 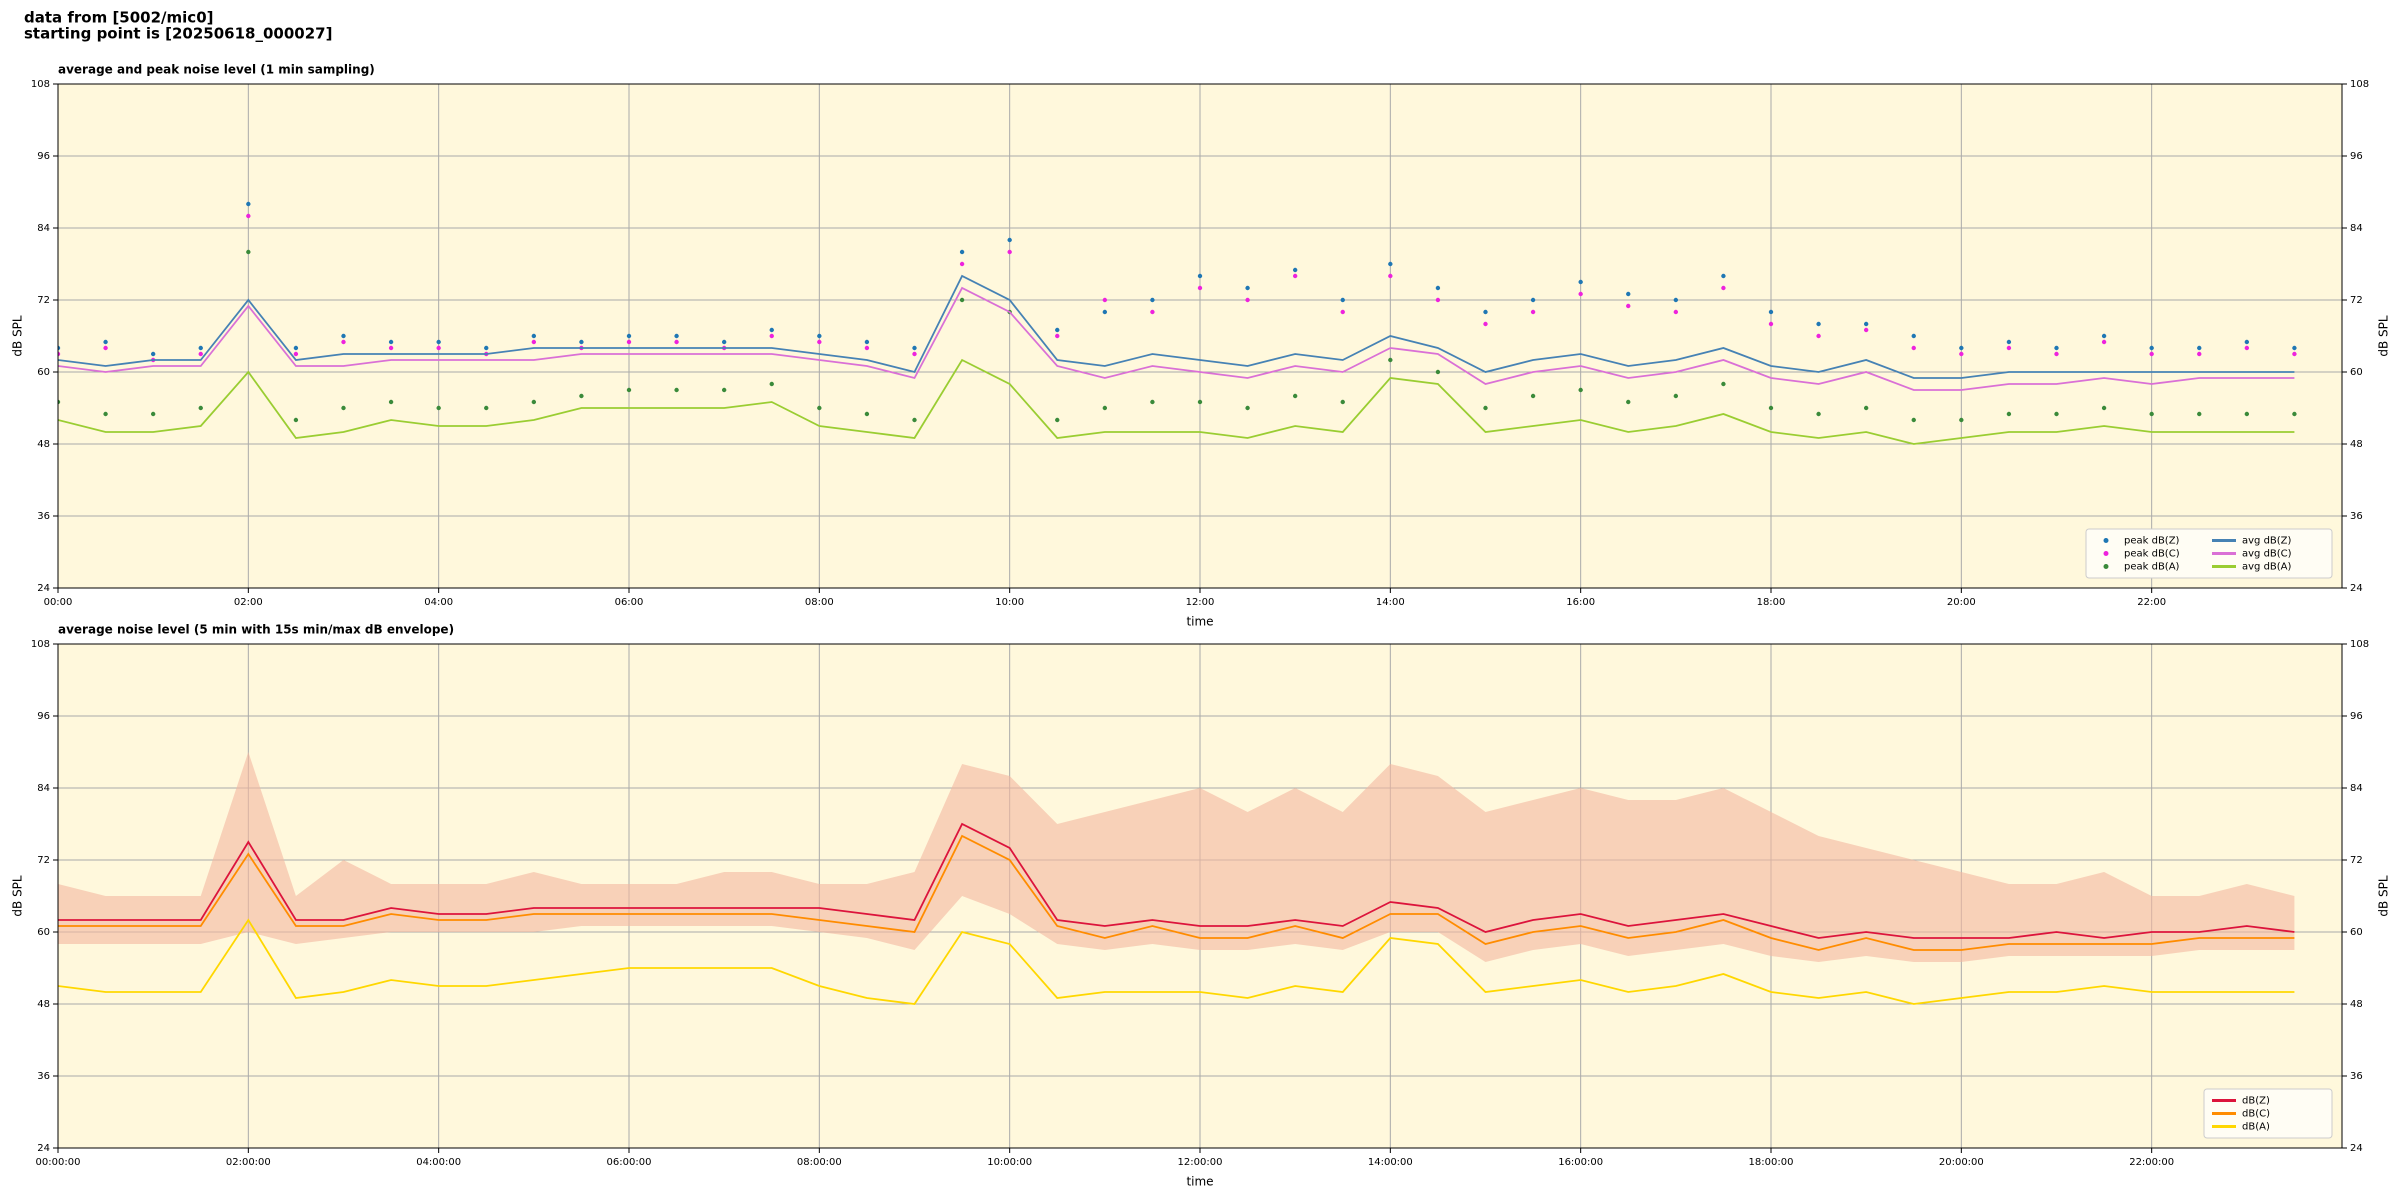 What do you see at coordinates (248, 602) in the screenshot?
I see `x-tick-label: 02:00` at bounding box center [248, 602].